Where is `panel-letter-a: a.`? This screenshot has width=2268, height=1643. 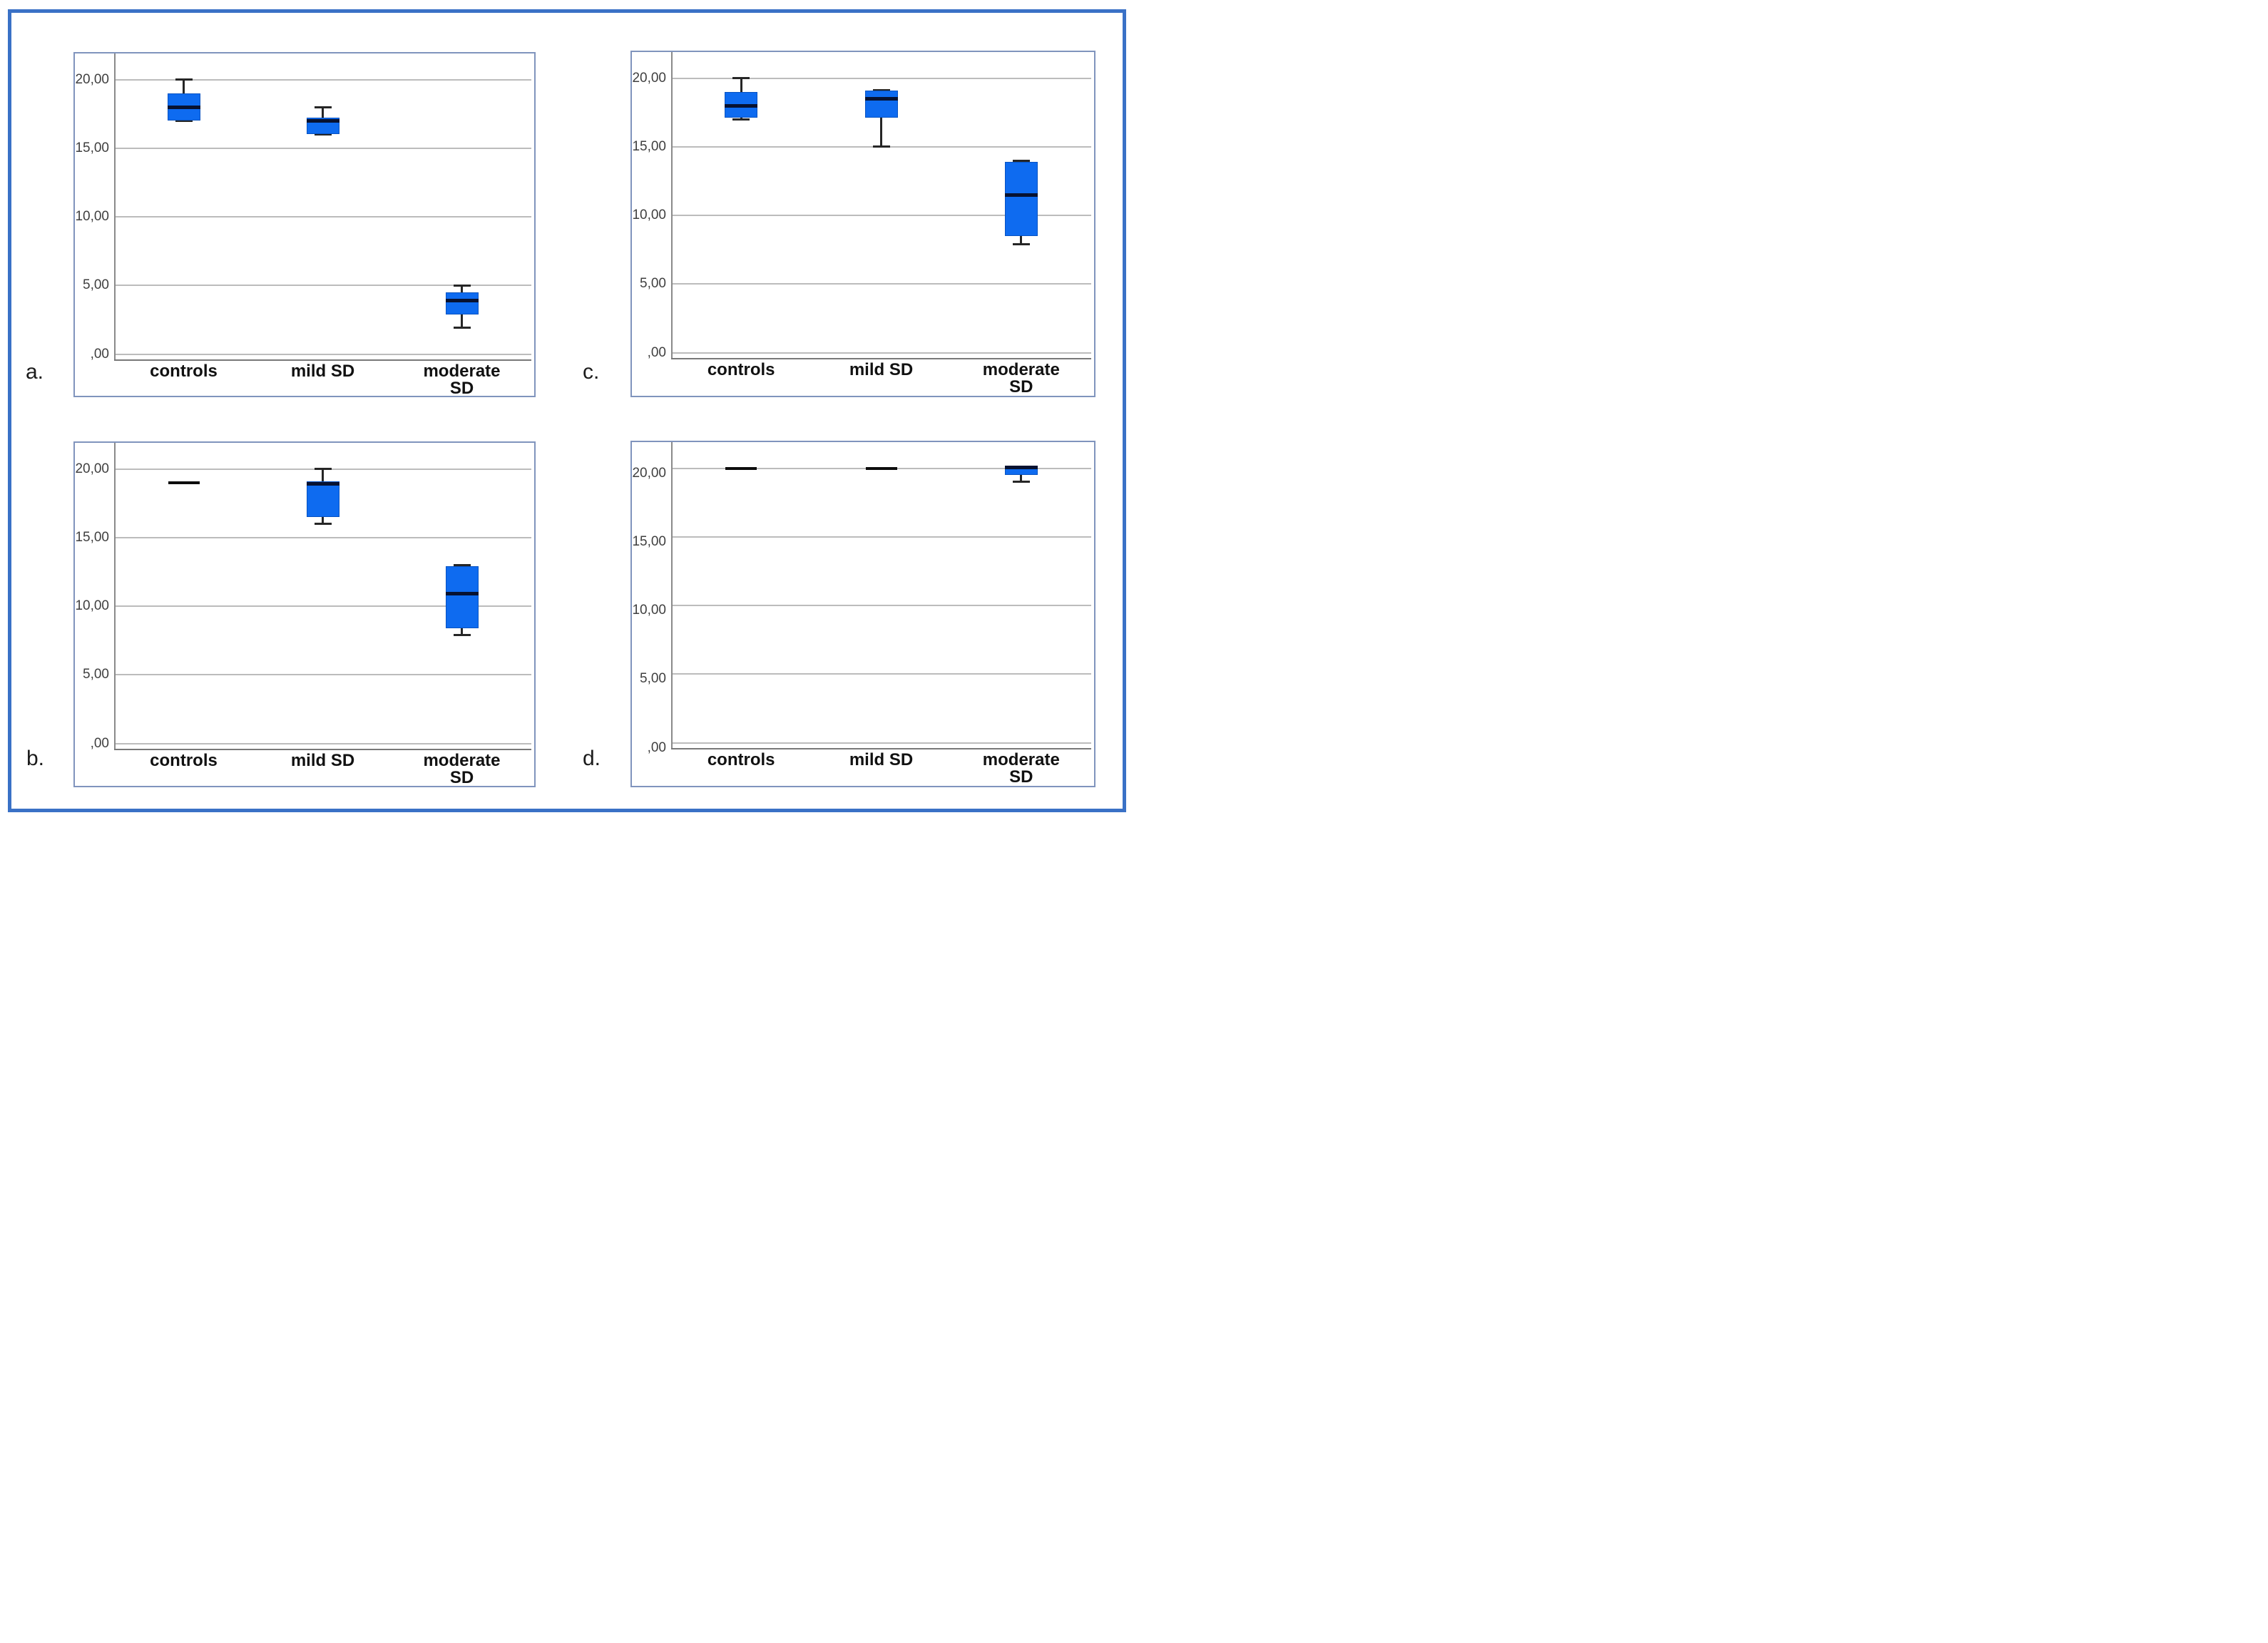 panel-letter-a: a. is located at coordinates (35, 372).